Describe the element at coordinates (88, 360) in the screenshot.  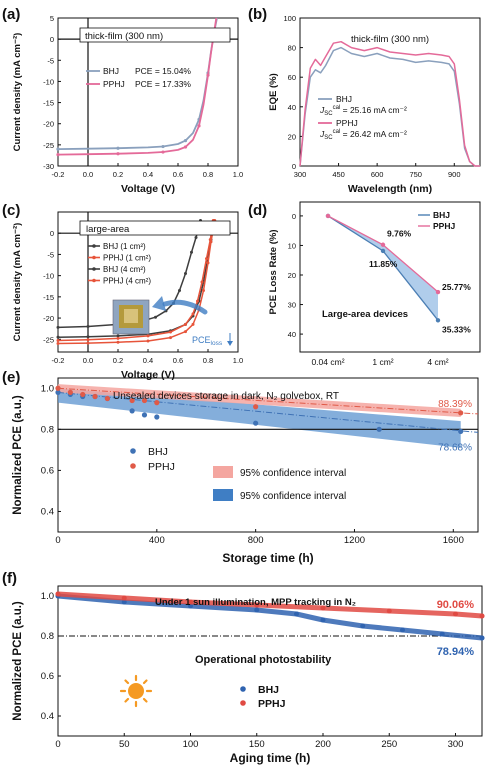
I see `c-xtick-label: 0.0` at that location.